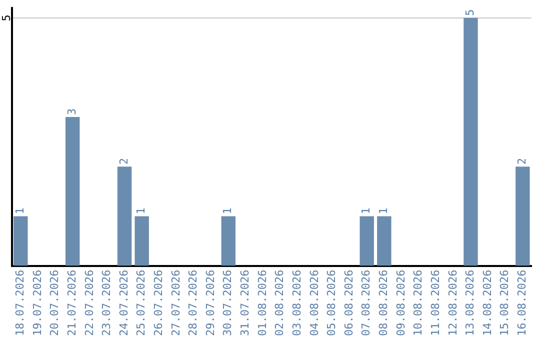  What do you see at coordinates (210, 303) in the screenshot?
I see `x-tick-label: 29.07.2026` at bounding box center [210, 303].